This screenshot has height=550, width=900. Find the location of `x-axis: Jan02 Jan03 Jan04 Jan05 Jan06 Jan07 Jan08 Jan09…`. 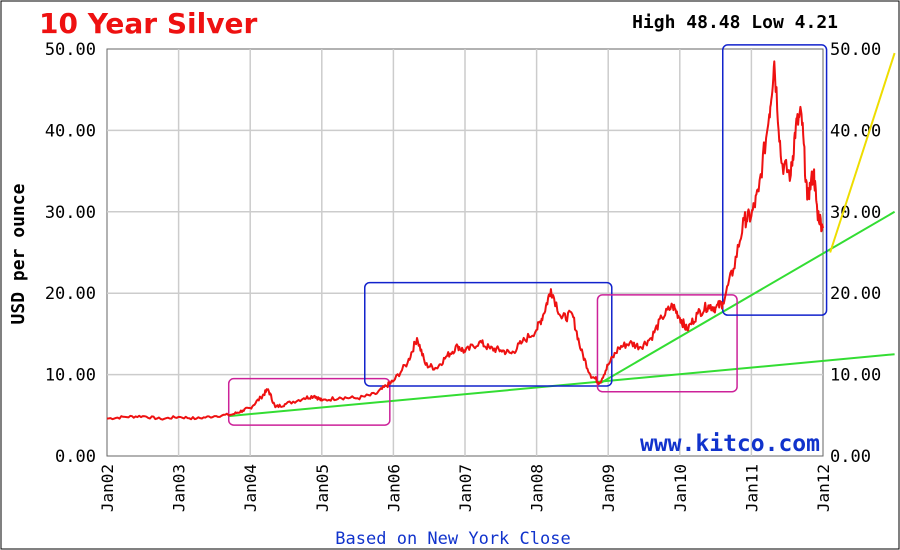

x-axis: Jan02 Jan03 Jan04 Jan05 Jan06 Jan07 Jan08 Jan09… is located at coordinates (465, 488).